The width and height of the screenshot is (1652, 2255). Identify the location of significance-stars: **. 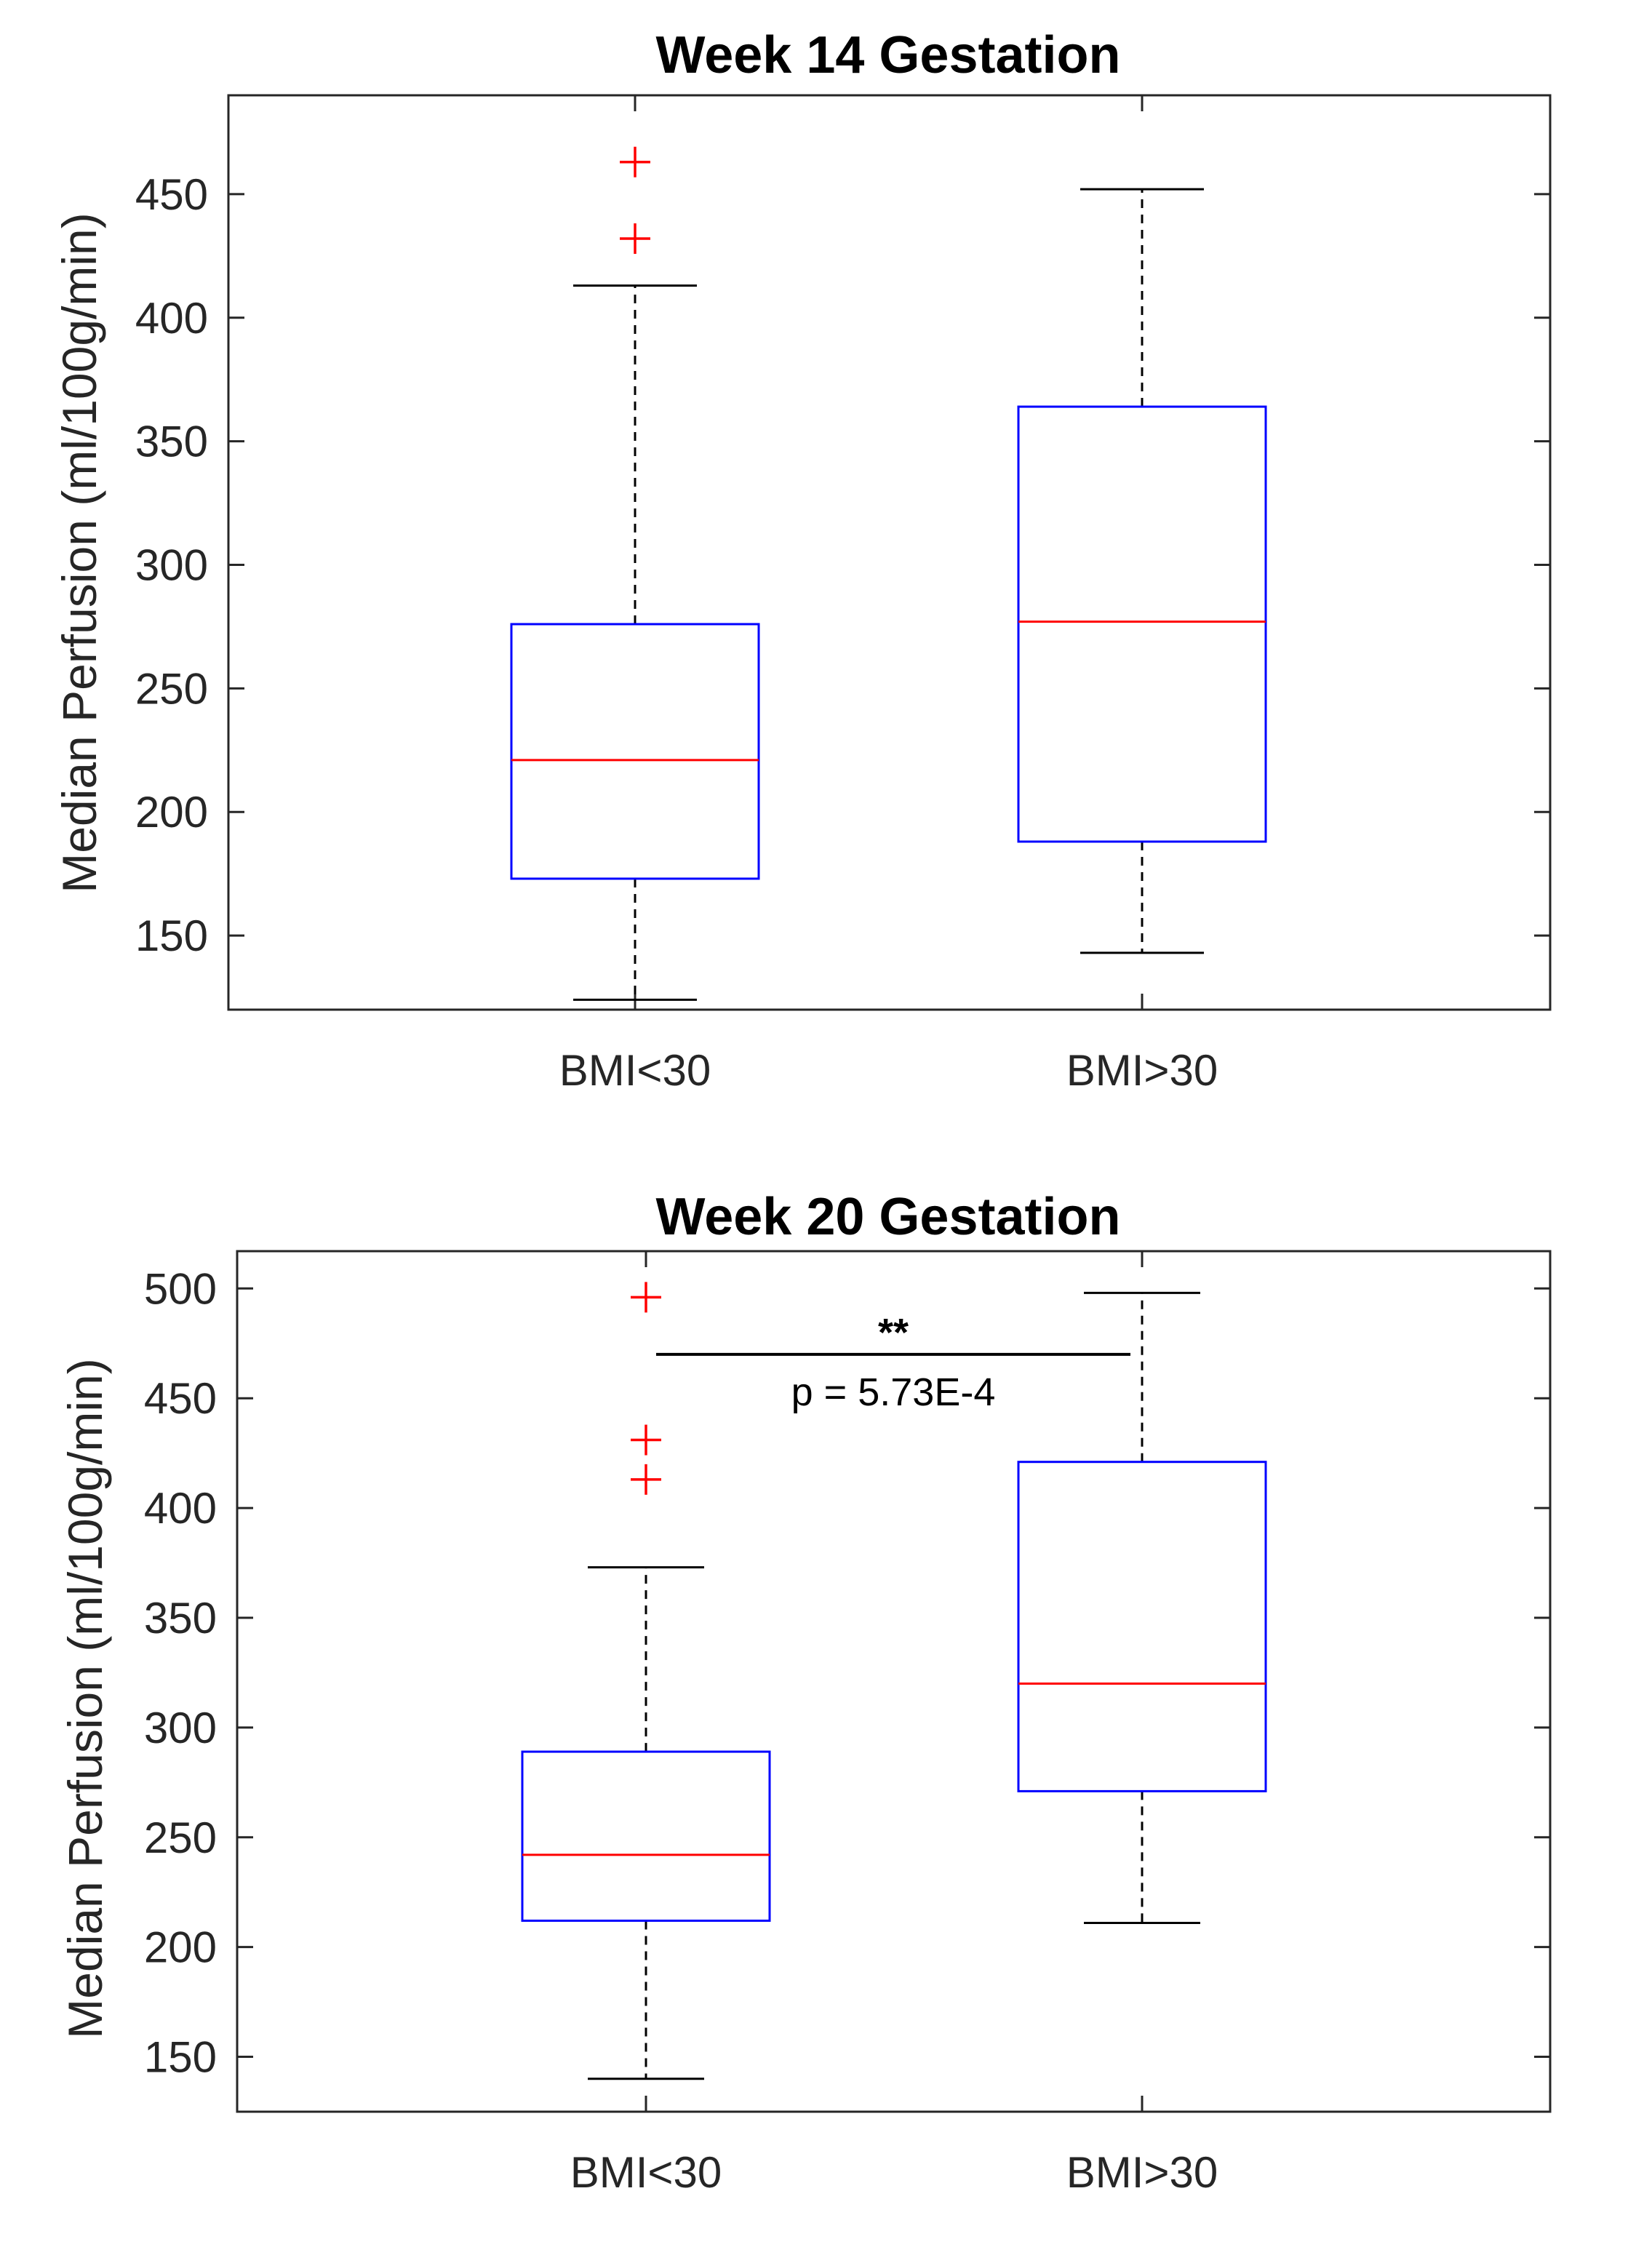
(894, 1332).